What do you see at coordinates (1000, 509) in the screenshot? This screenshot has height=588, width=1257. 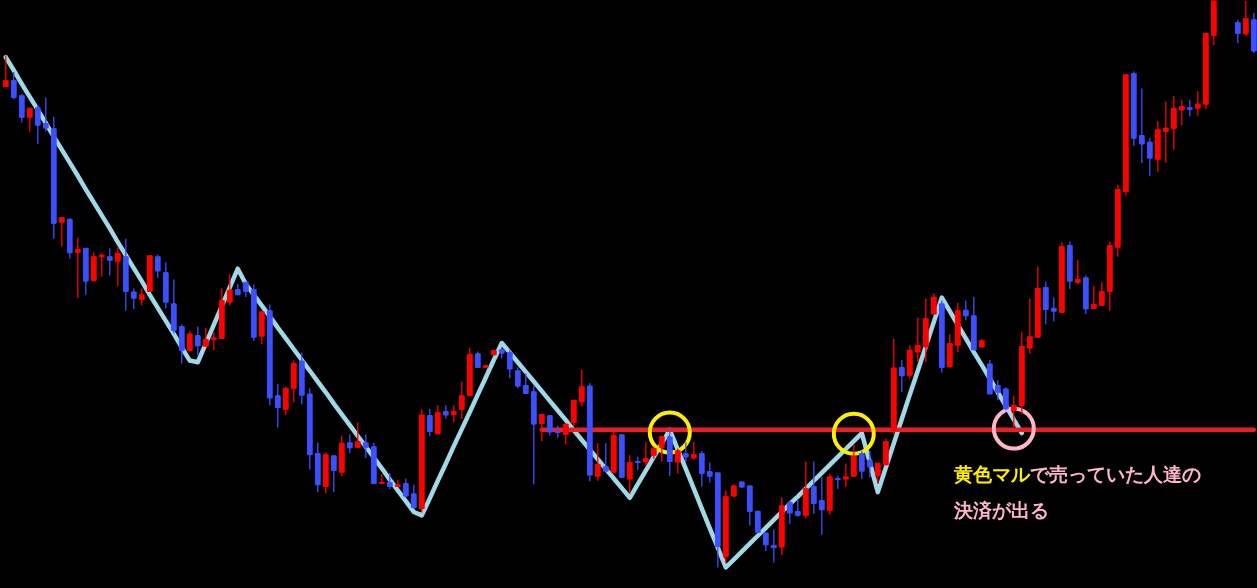 I see `annotation: 決済が出る` at bounding box center [1000, 509].